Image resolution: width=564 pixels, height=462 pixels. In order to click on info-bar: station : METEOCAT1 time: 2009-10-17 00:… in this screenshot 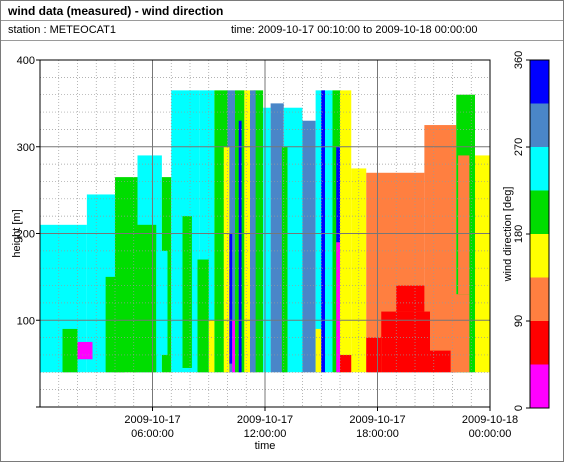, I will do `click(282, 31)`.